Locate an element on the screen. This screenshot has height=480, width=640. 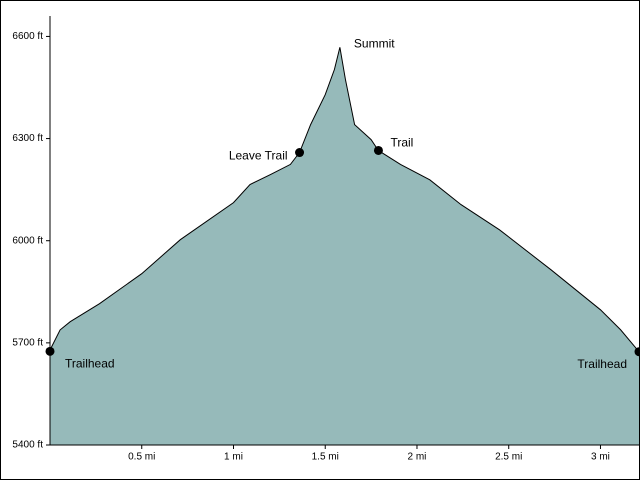
x-tick-label: 1 mi is located at coordinates (233, 457).